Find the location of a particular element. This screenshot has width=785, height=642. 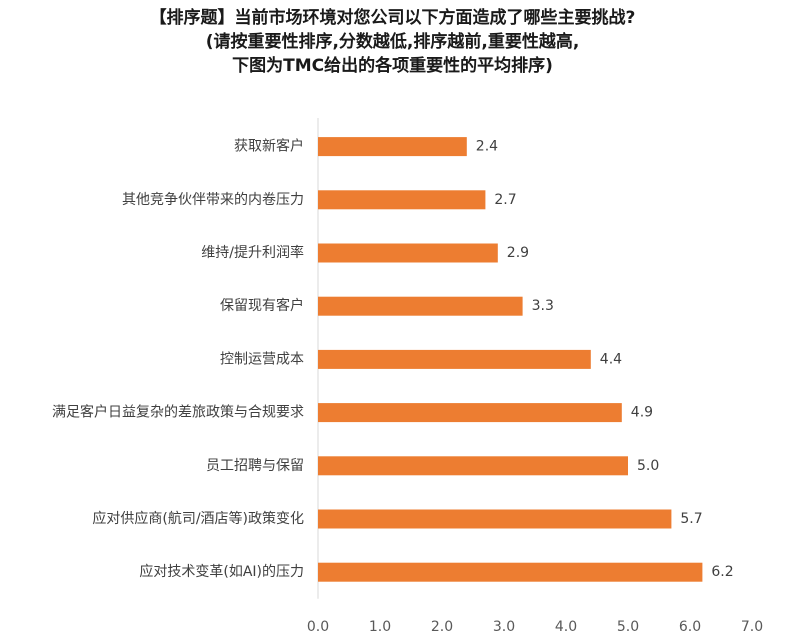

x-tick-label: 7.0 is located at coordinates (752, 627).